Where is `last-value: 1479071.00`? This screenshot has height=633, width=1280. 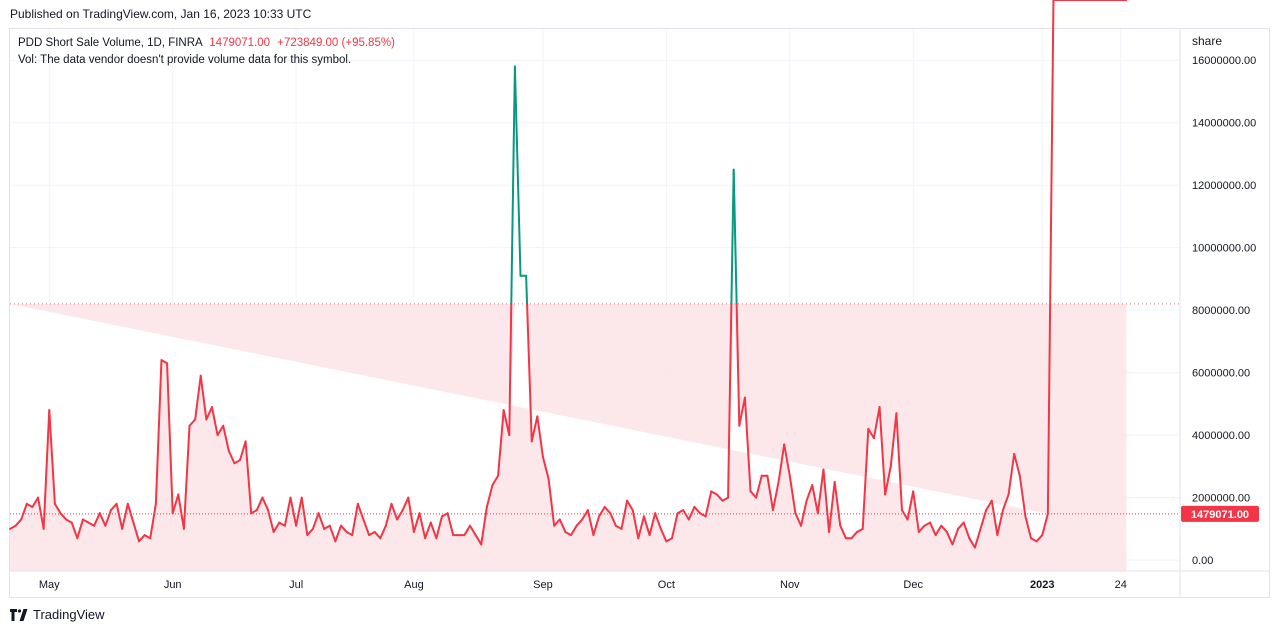
last-value: 1479071.00 is located at coordinates (240, 43).